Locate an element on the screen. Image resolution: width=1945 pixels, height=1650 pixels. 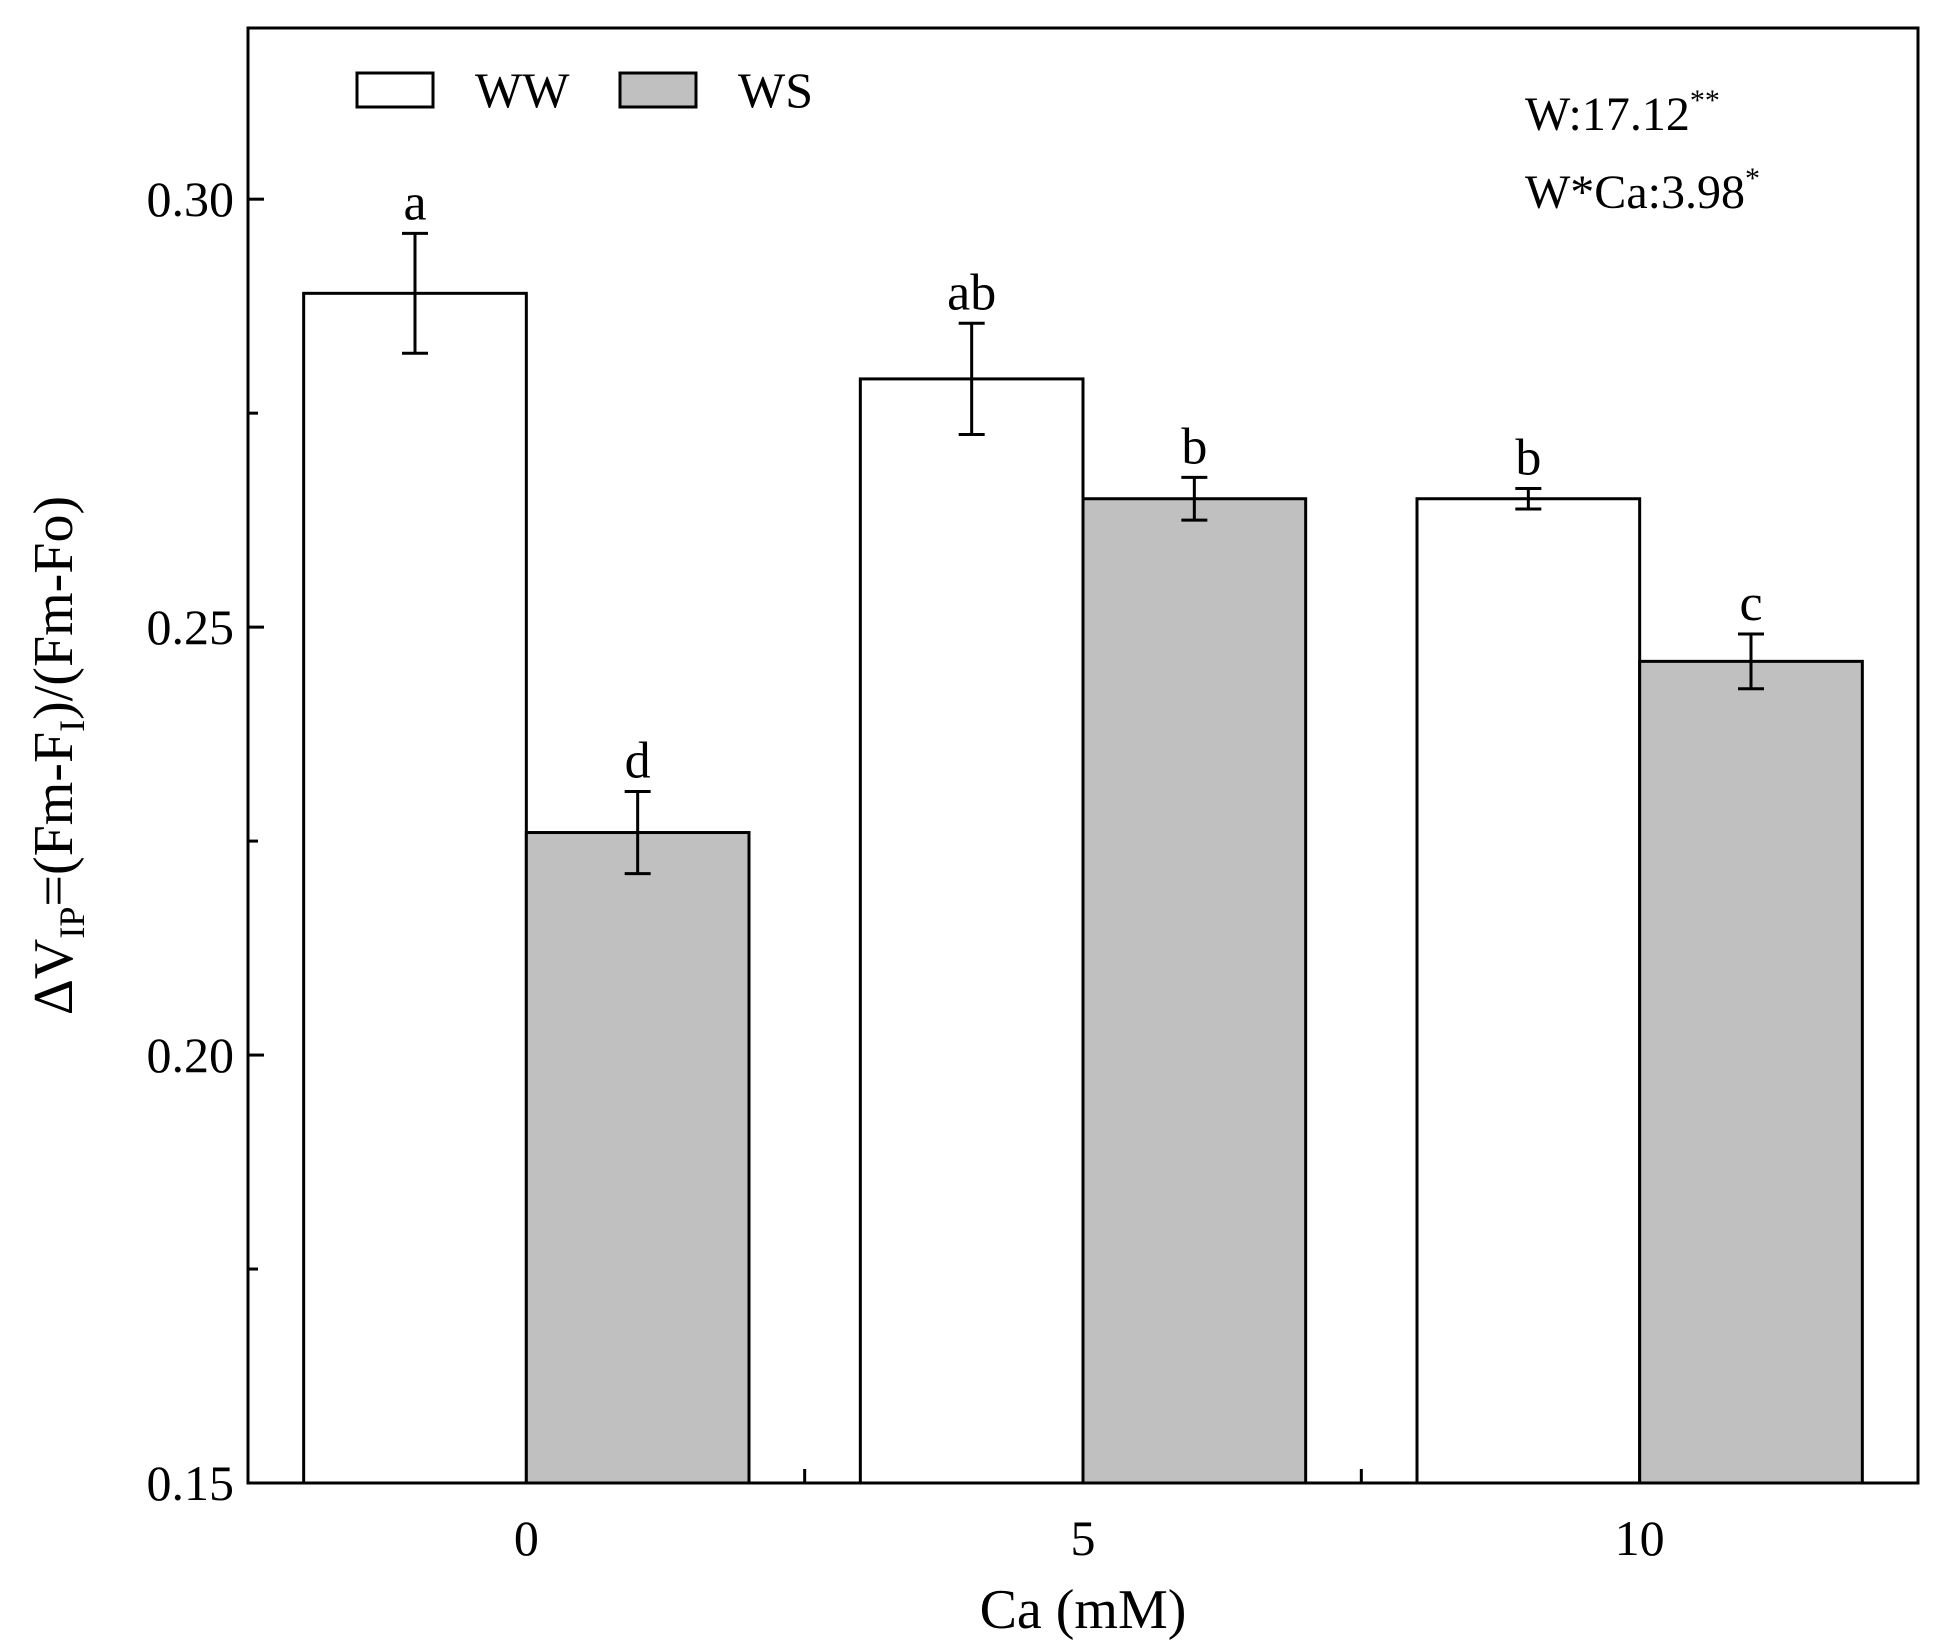
x-axis: 0 5 10 is located at coordinates (1089, 1517).